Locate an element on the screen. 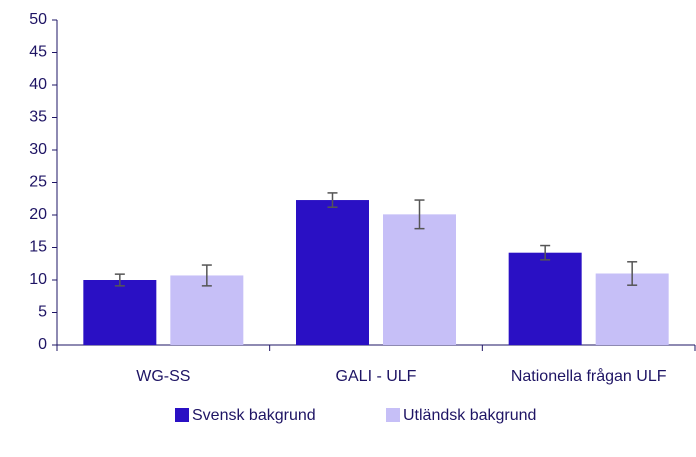  y-tick-label: 45 is located at coordinates (38, 52).